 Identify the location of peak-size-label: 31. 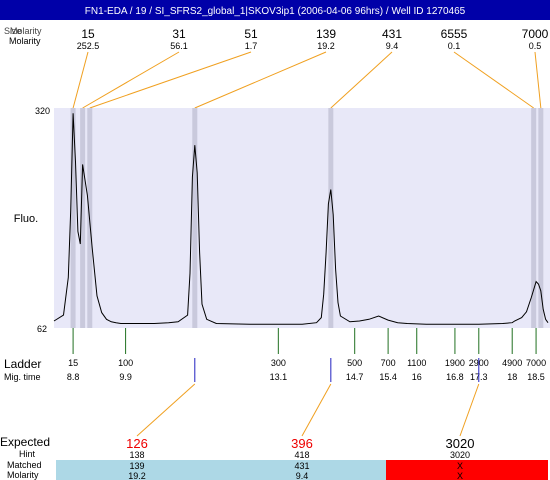
(179, 34).